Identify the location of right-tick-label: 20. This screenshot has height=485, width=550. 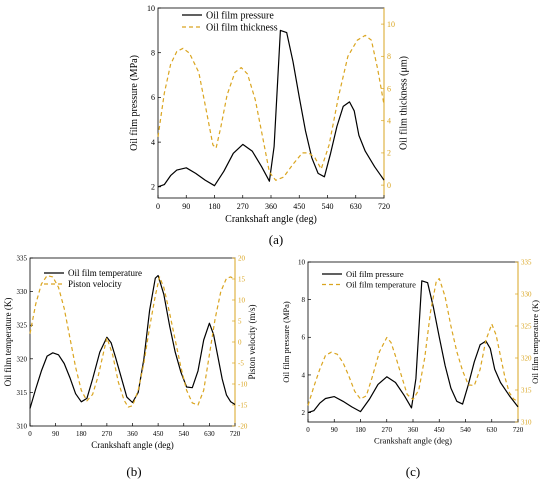
(242, 258).